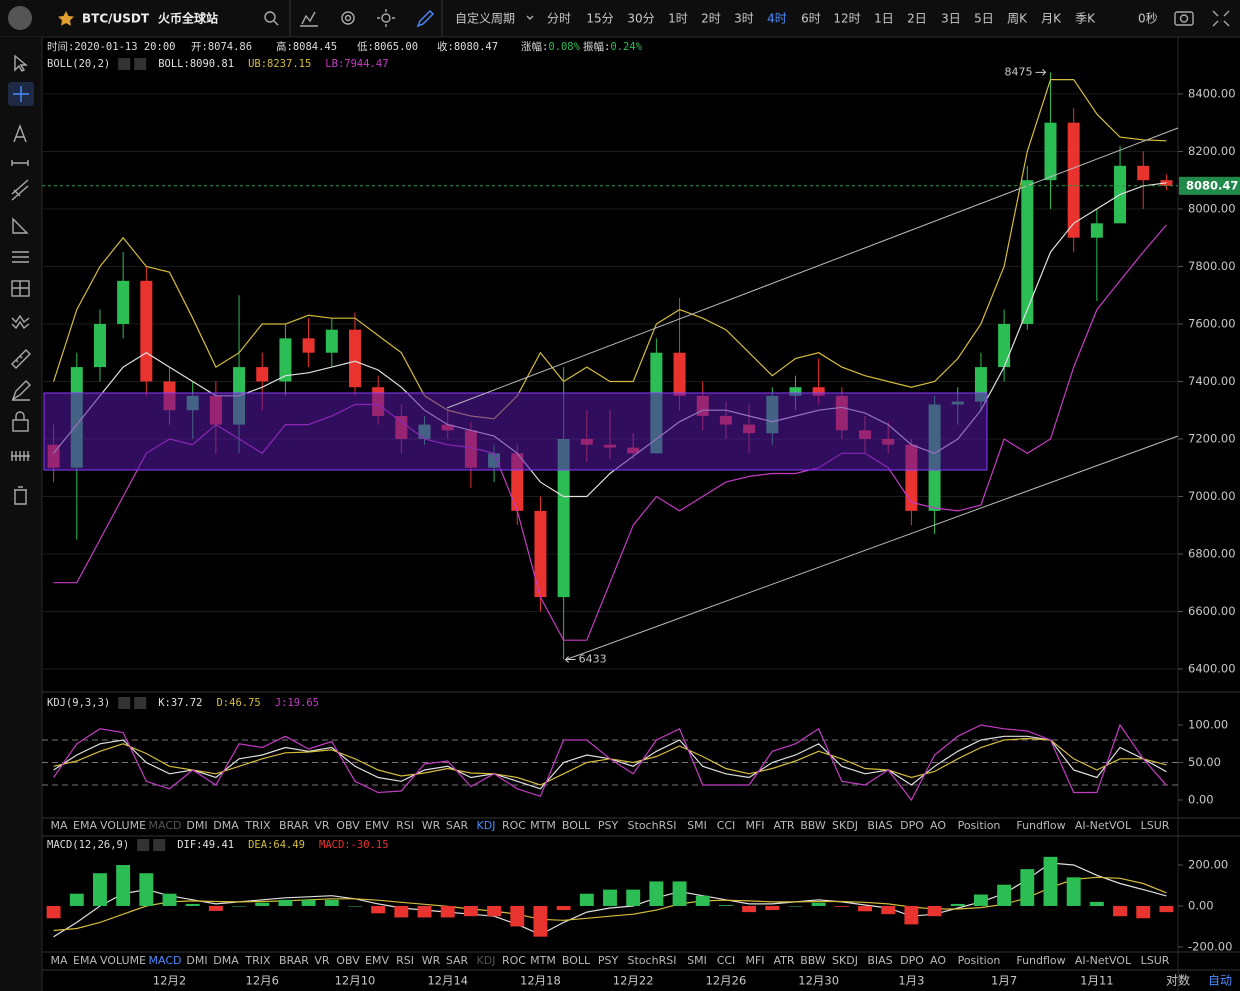 This screenshot has width=1240, height=991. Describe the element at coordinates (1085, 19) in the screenshot. I see `period-button: 季K` at that location.